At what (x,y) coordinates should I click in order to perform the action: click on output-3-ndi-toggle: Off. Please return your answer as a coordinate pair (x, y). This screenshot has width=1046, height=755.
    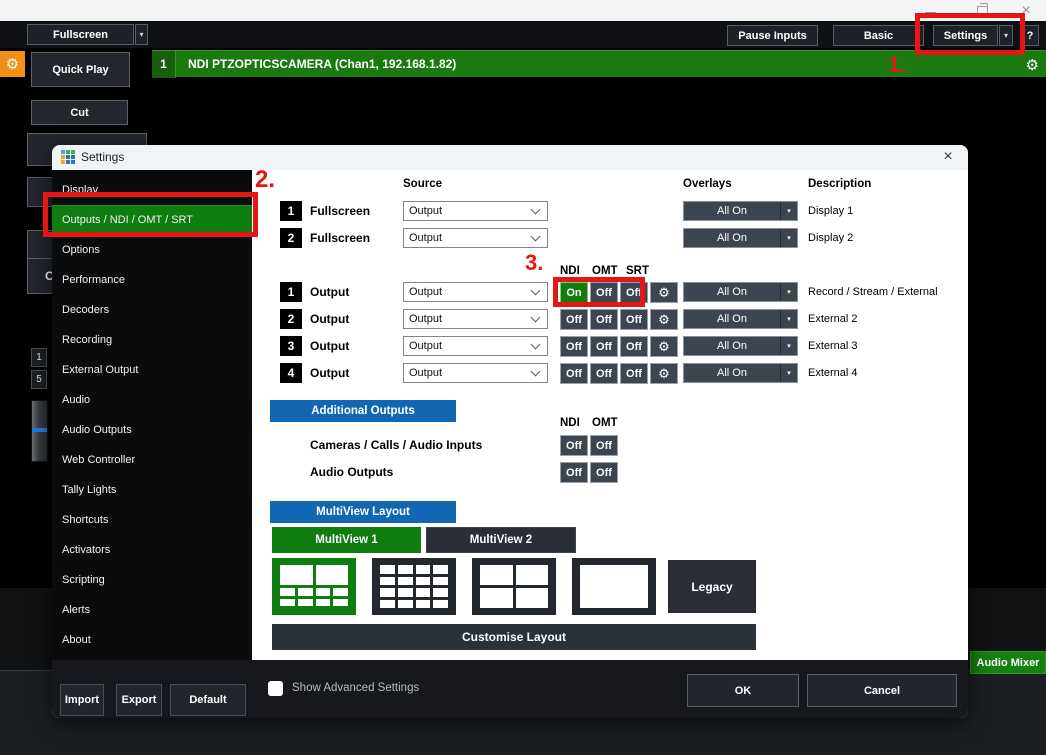
    Looking at the image, I should click on (574, 346).